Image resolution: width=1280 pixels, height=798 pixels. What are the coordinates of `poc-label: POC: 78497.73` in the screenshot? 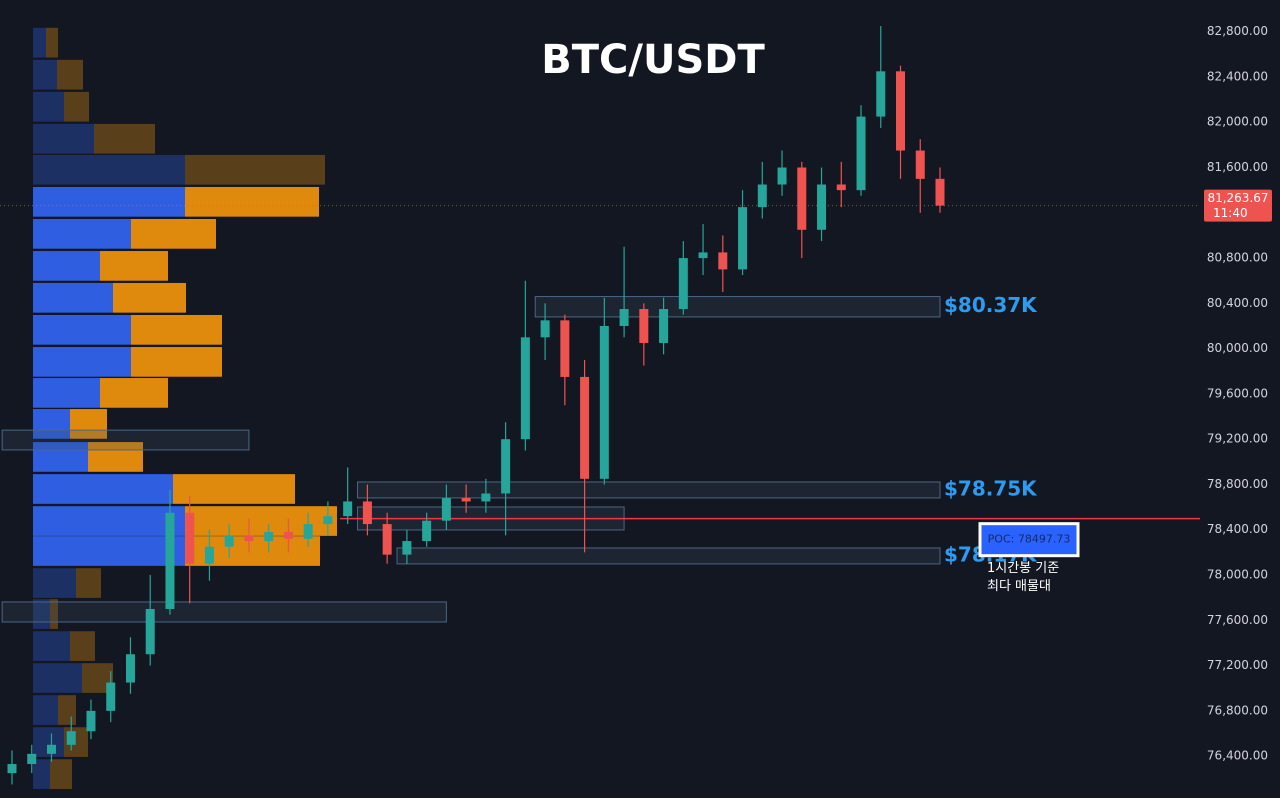 It's located at (1029, 539).